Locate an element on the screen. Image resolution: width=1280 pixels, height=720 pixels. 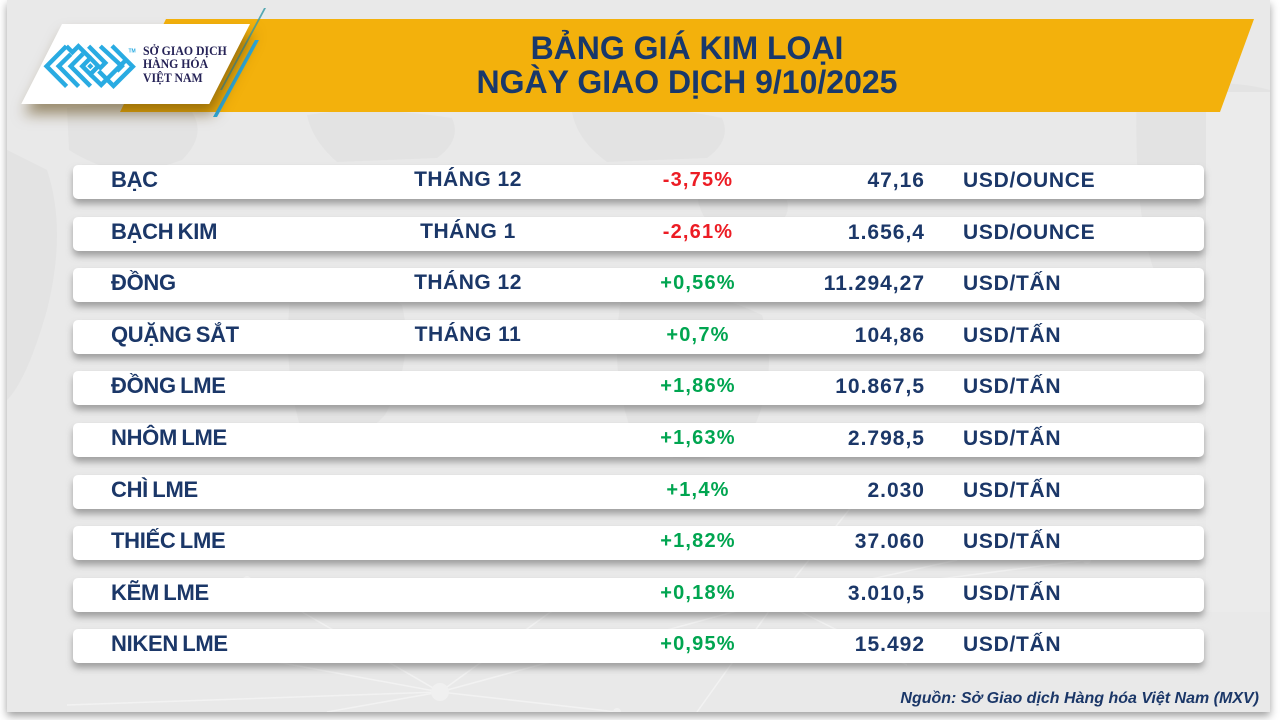
svg-text: TM is located at coordinates (132, 52).